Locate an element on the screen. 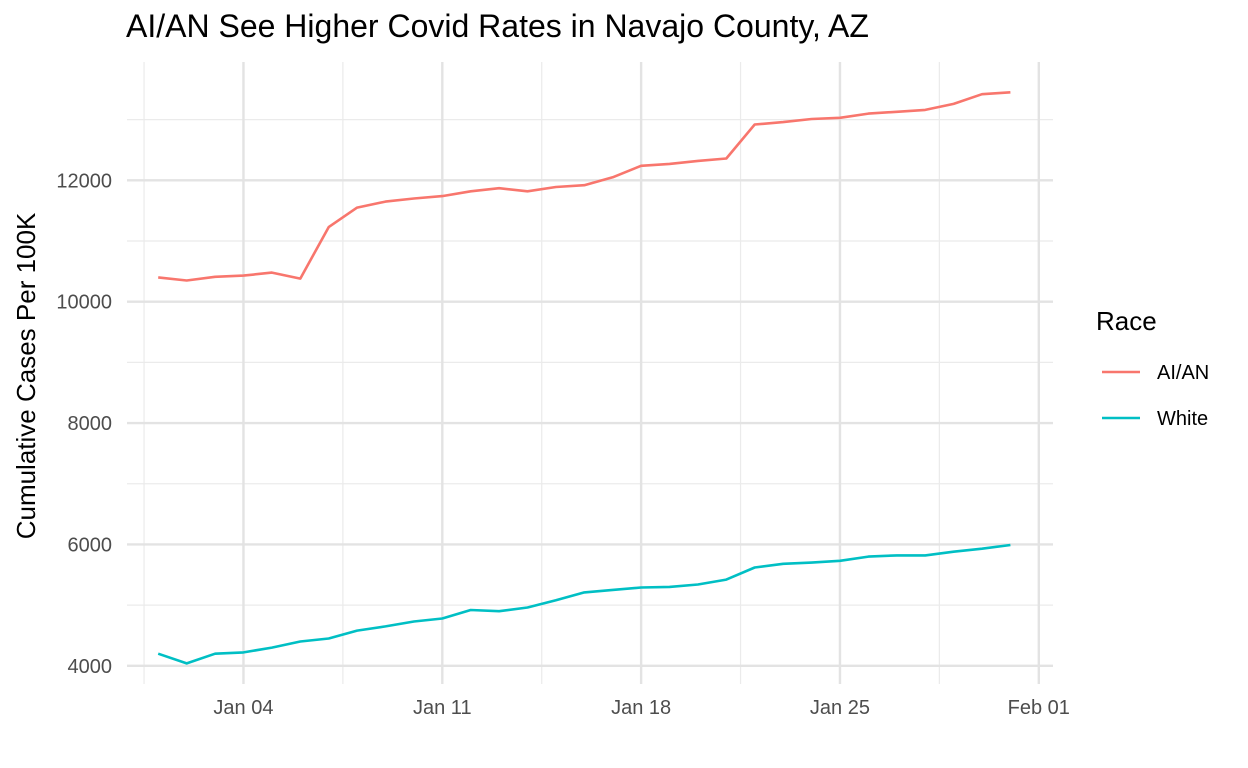 The height and width of the screenshot is (768, 1248). y-tick-label: 8000 is located at coordinates (90, 424).